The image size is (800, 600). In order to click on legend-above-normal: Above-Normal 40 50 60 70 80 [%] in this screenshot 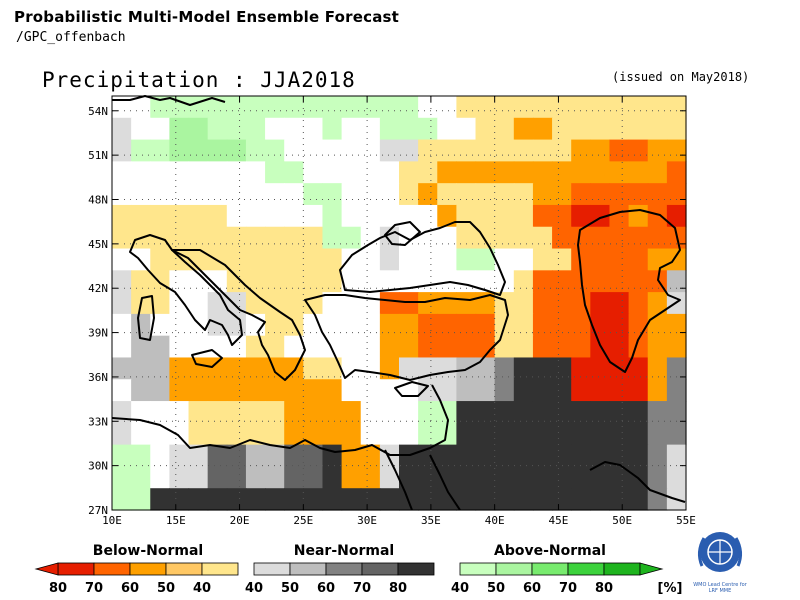, I will do `click(567, 569)`.